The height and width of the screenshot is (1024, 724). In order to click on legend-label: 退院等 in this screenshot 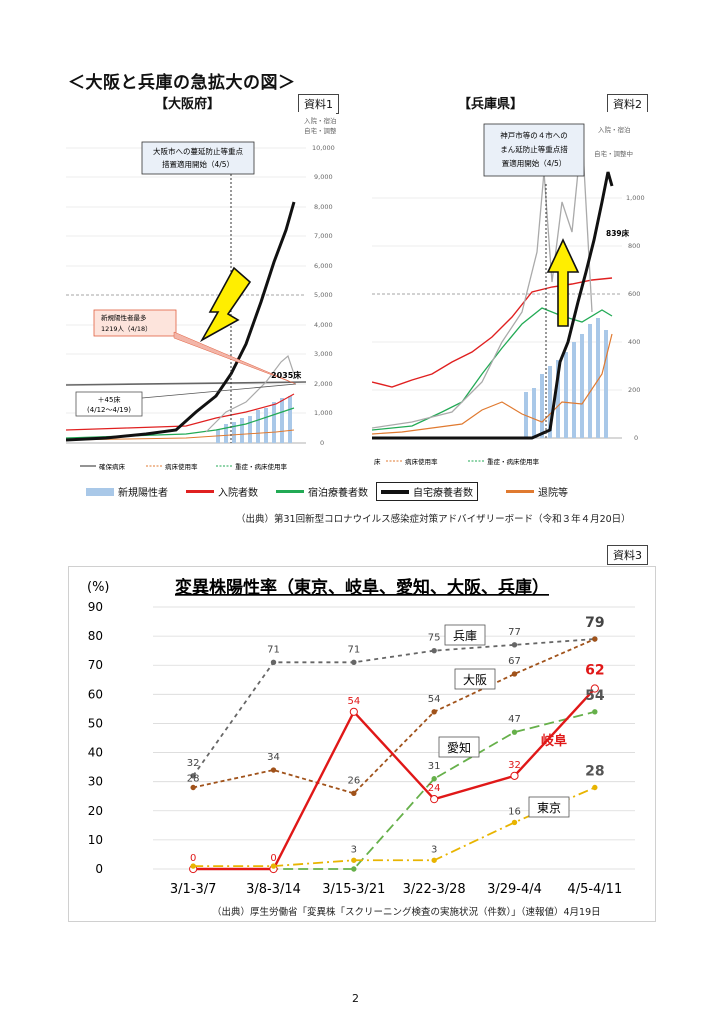, I will do `click(553, 493)`.